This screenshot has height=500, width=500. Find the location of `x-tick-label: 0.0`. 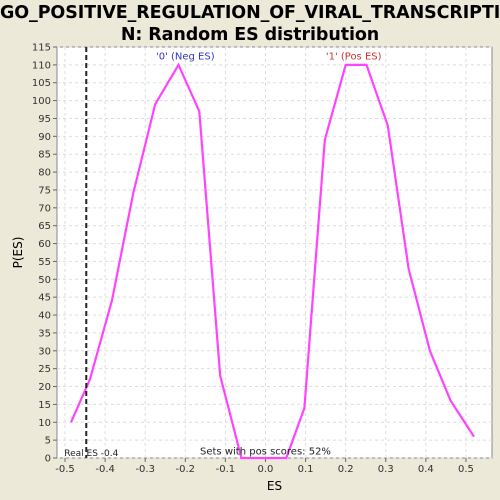

x-tick-label: 0.0 is located at coordinates (266, 469).